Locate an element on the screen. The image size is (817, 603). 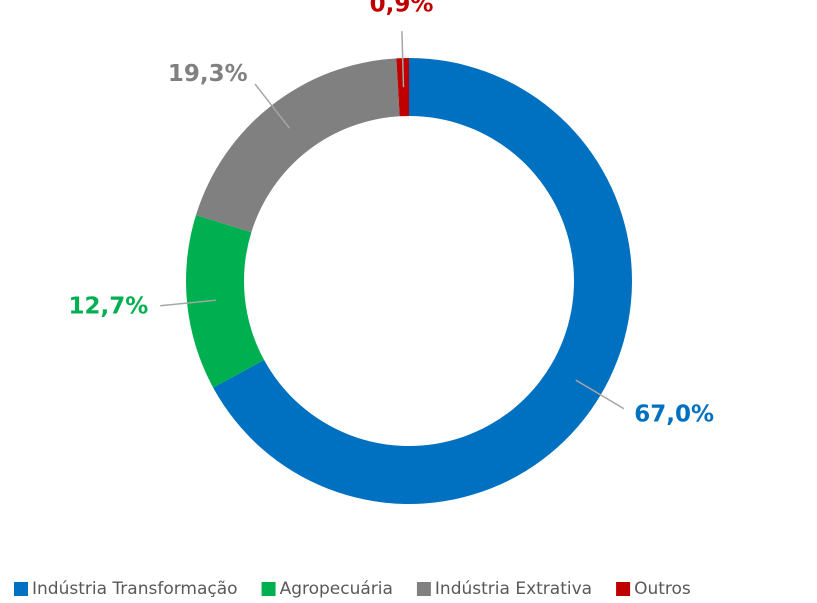
value-label: 12,7% is located at coordinates (108, 306).